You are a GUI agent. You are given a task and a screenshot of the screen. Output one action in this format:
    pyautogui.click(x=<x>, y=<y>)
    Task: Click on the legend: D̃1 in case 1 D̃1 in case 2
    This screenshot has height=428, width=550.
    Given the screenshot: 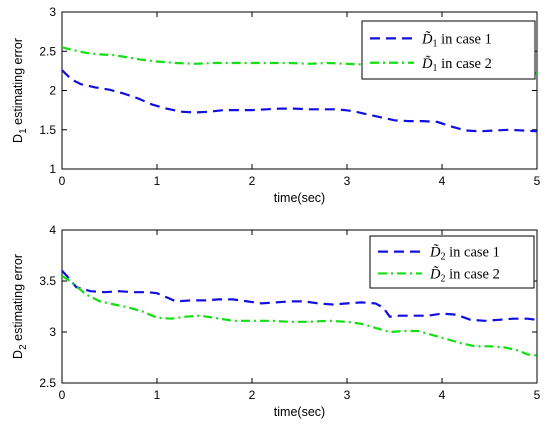 What is the action you would take?
    pyautogui.click(x=448, y=50)
    